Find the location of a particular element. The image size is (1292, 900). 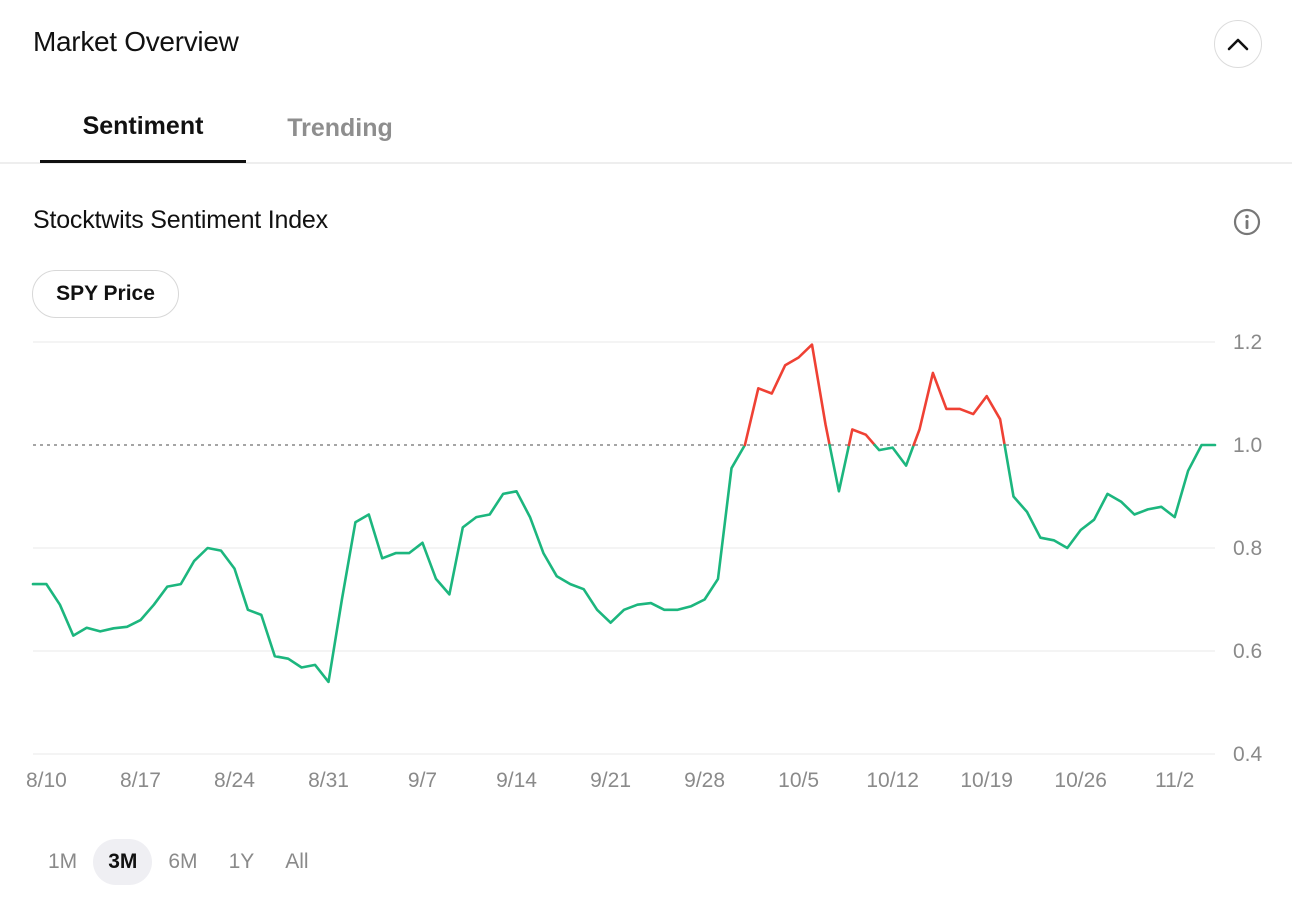

page-title: Market Overview is located at coordinates (136, 41).